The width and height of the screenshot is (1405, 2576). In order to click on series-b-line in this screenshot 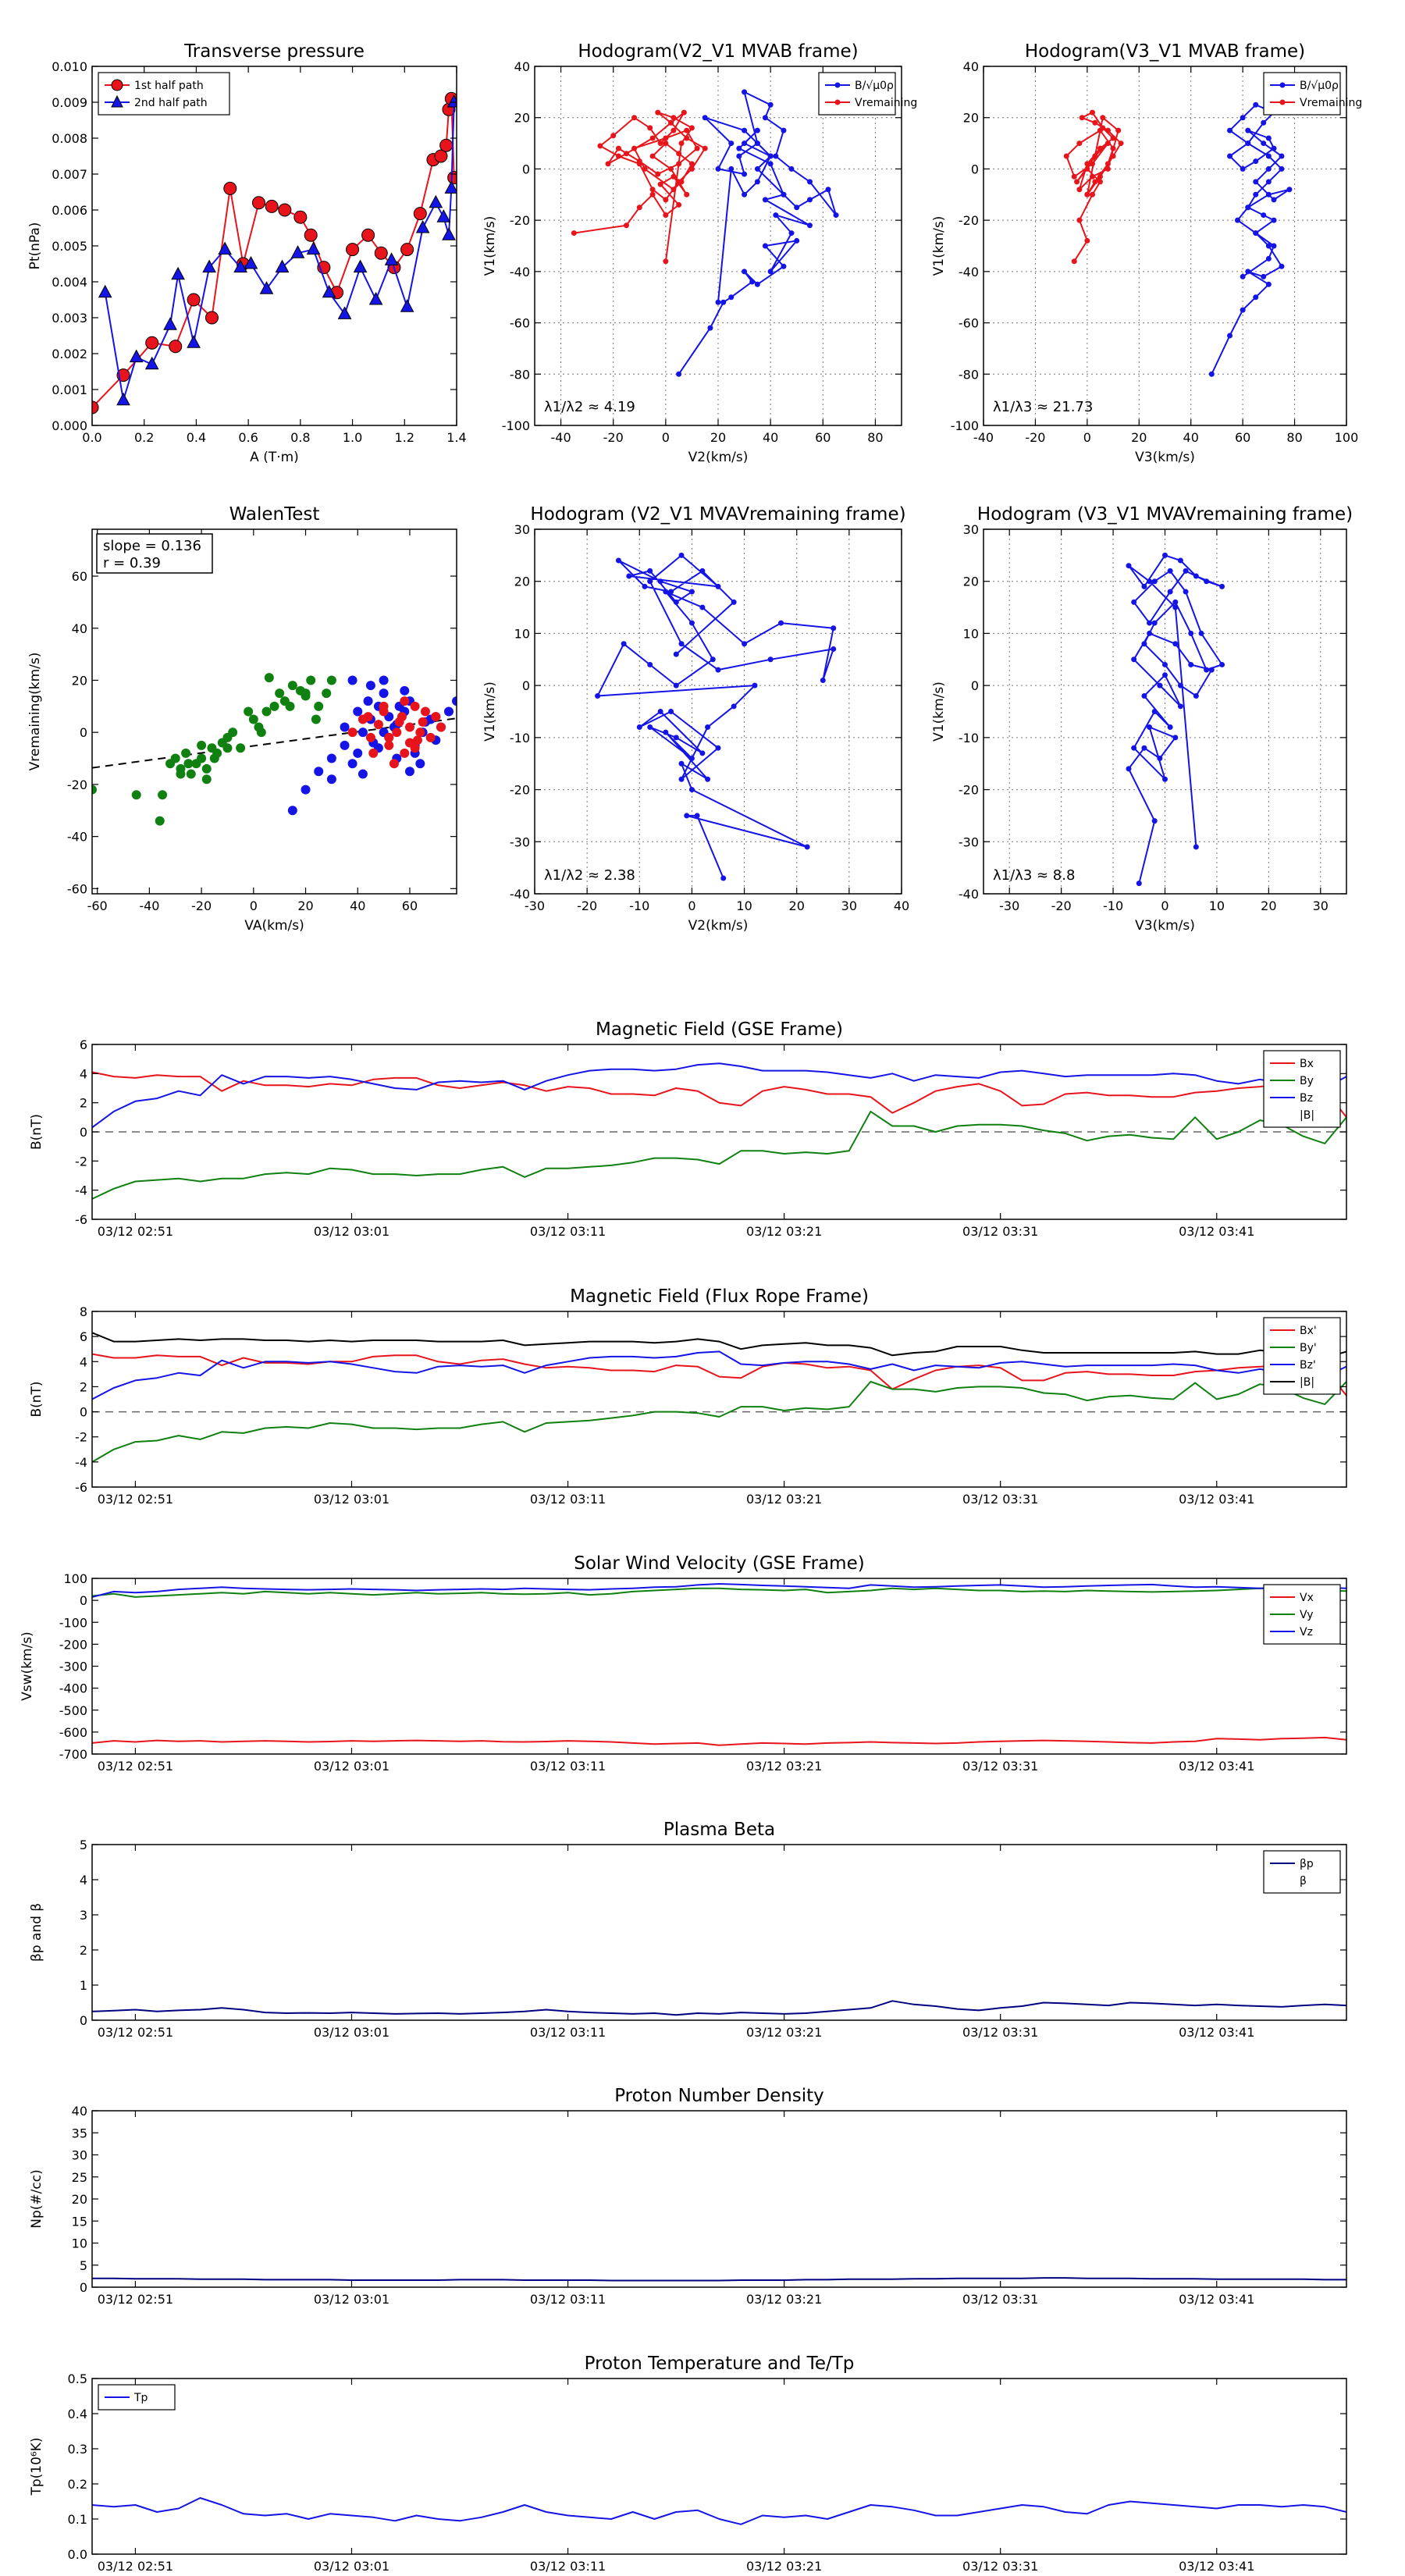, I will do `click(719, 1345)`.